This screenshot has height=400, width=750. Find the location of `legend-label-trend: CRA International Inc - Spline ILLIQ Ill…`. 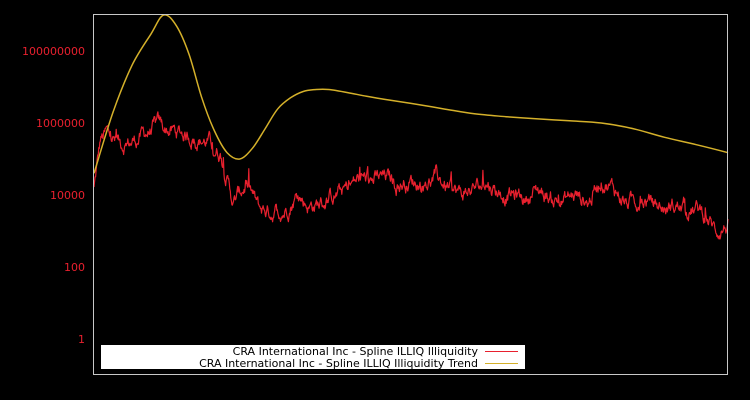

legend-label-trend: CRA International Inc - Spline ILLIQ Ill… is located at coordinates (338, 363).